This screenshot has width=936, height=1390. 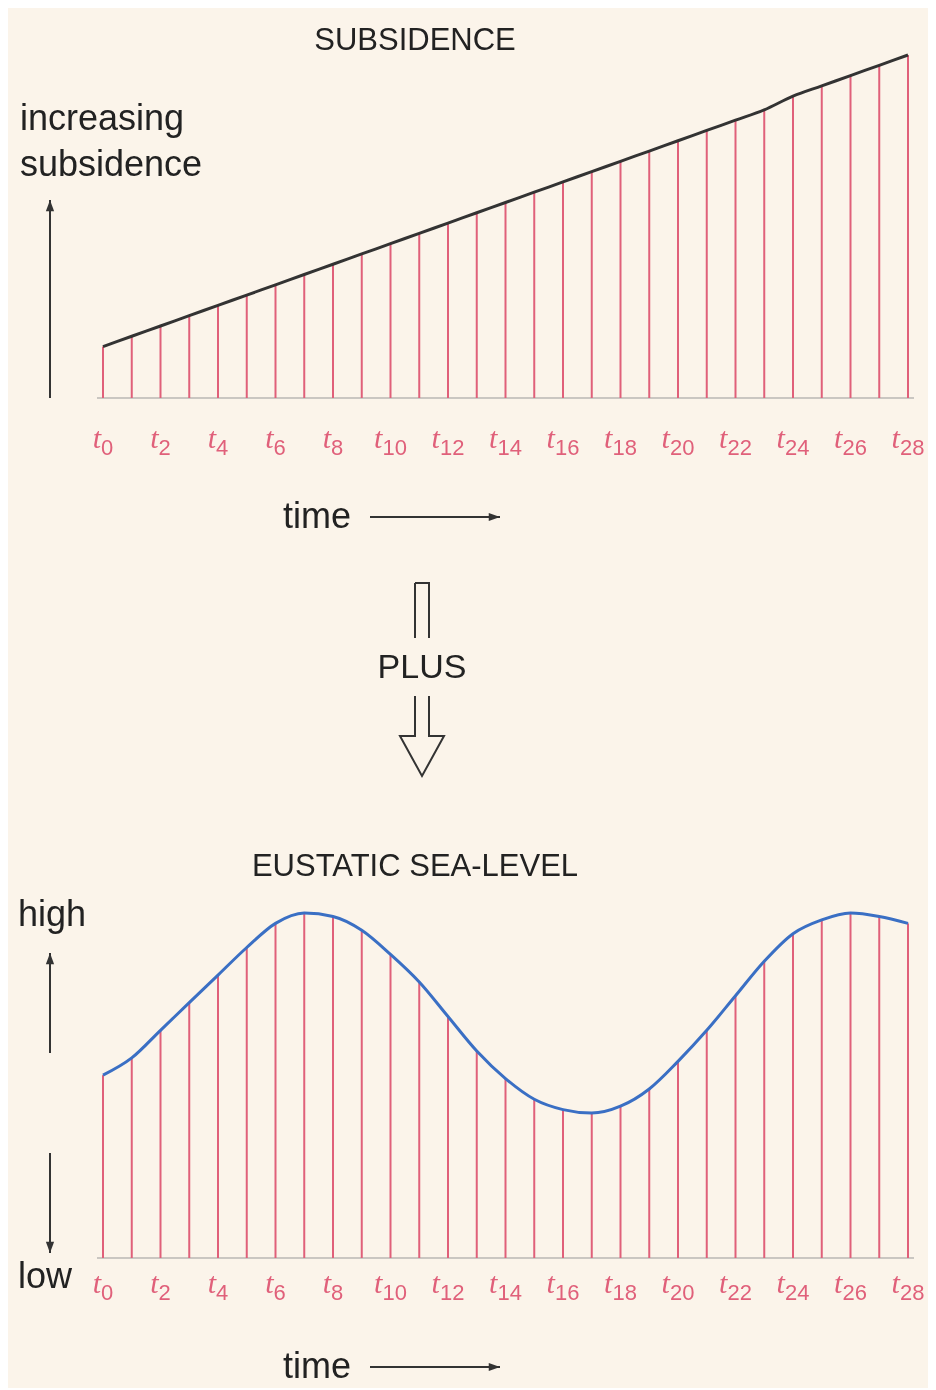 I want to click on chart-title: SUBSIDENCE, so click(x=415, y=39).